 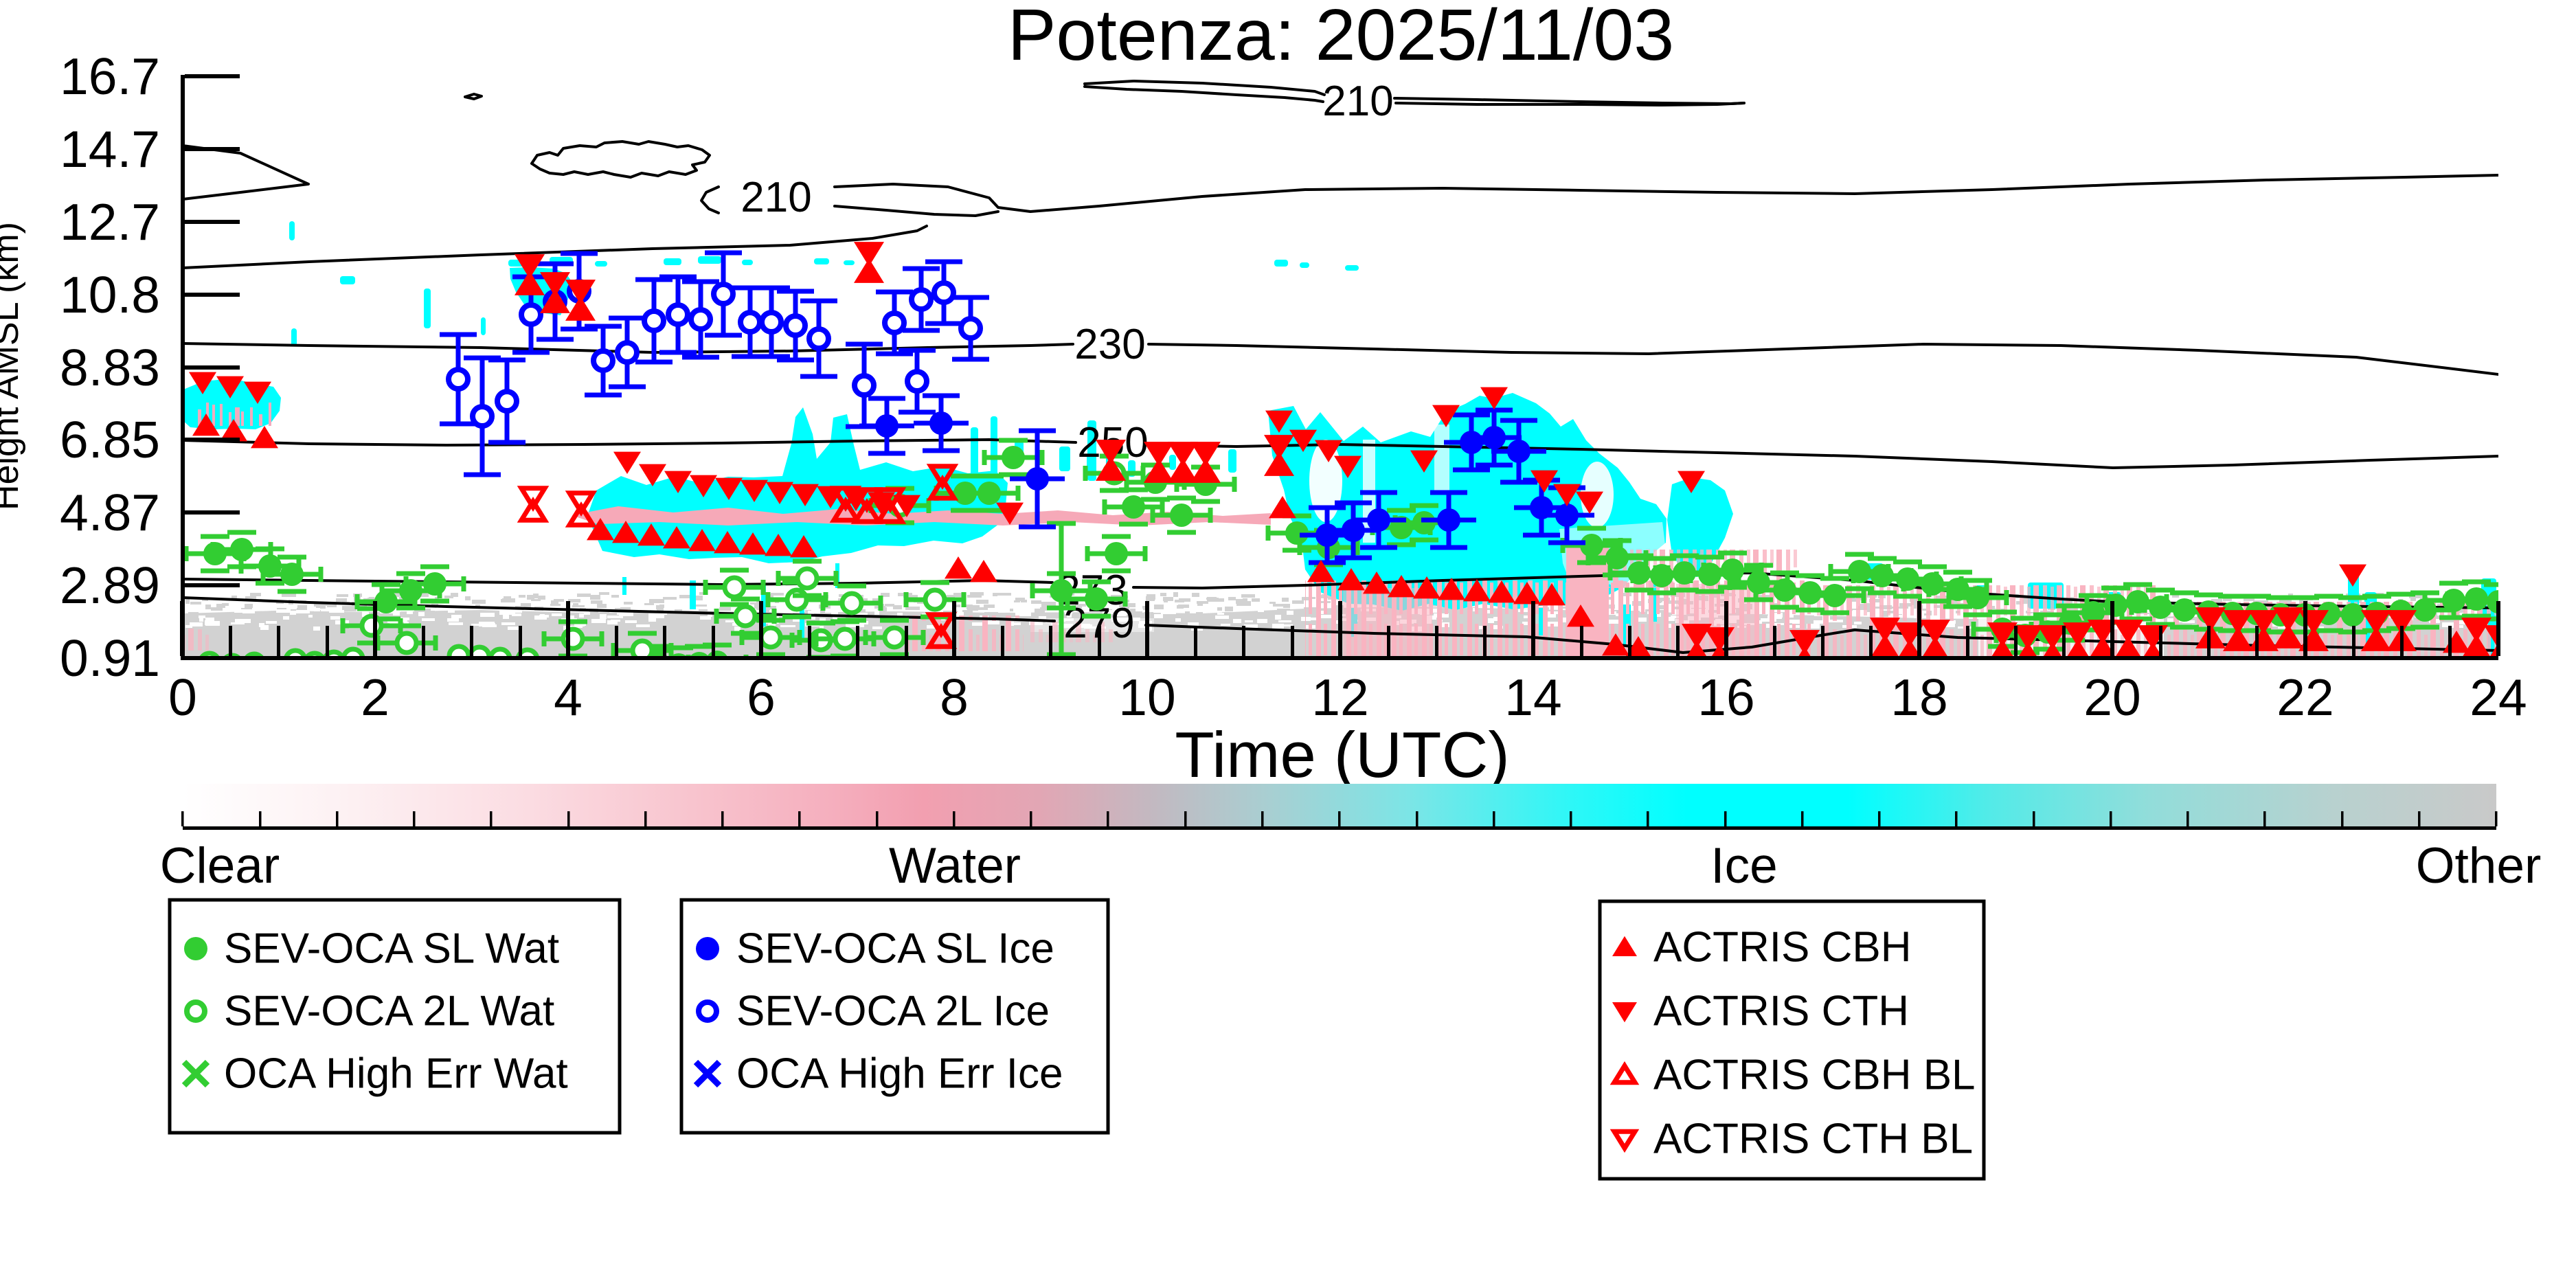 What do you see at coordinates (761, 697) in the screenshot?
I see `svg-text: 6` at bounding box center [761, 697].